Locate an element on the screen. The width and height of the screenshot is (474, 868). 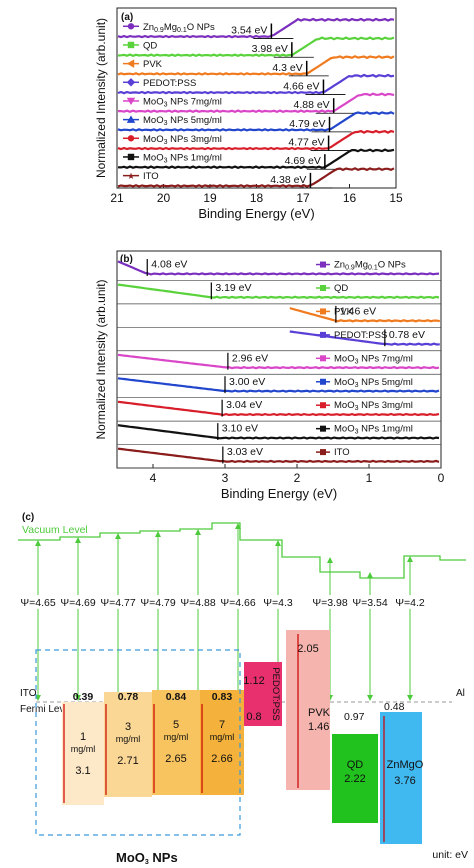
vacuum-level is located at coordinates (242, 550).